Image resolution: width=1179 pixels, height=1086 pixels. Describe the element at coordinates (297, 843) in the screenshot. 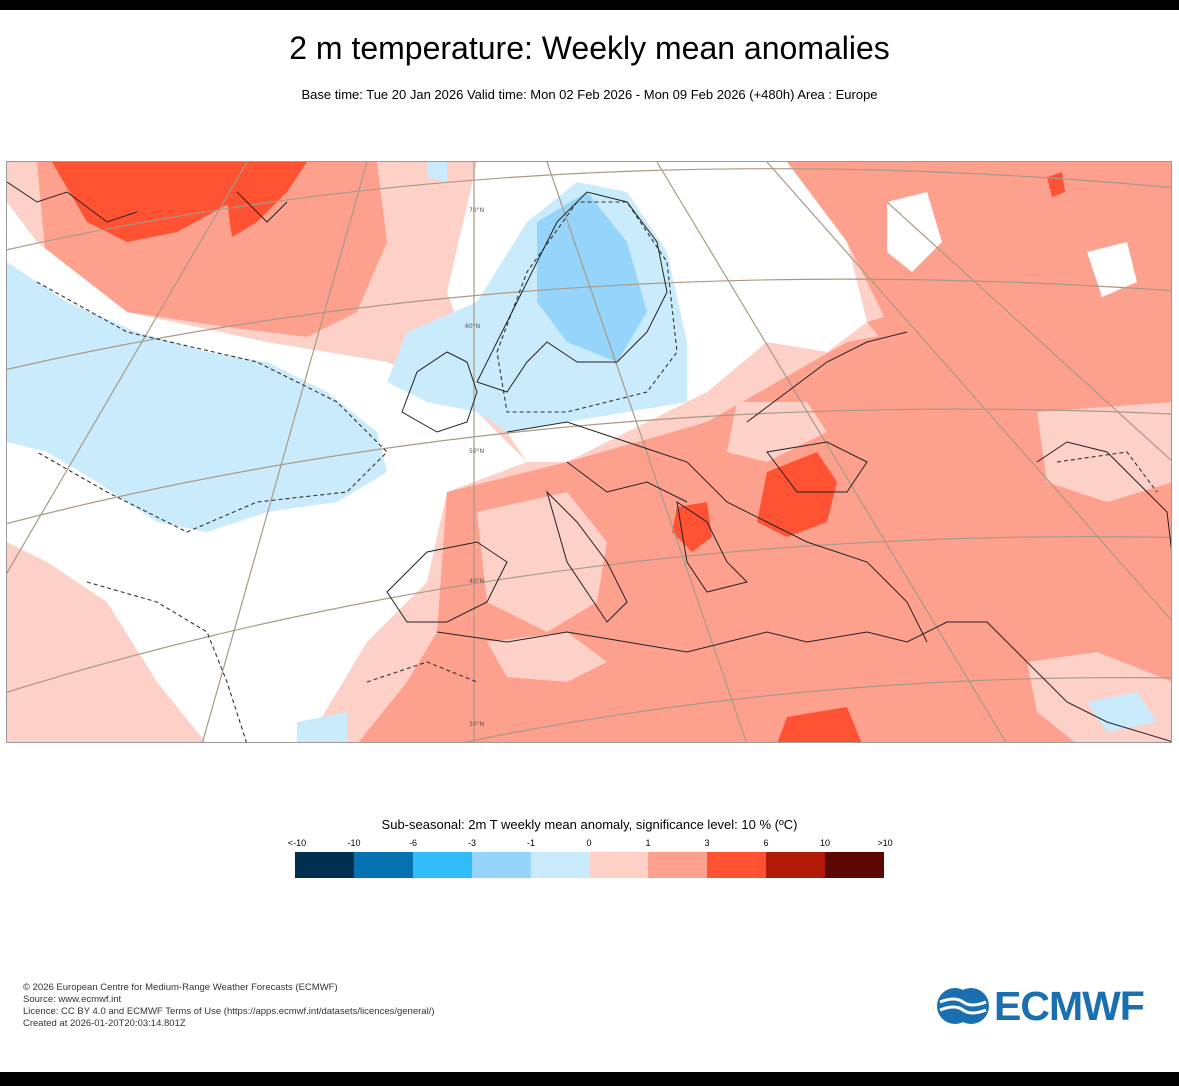

I see `legend-tick: <-10` at that location.